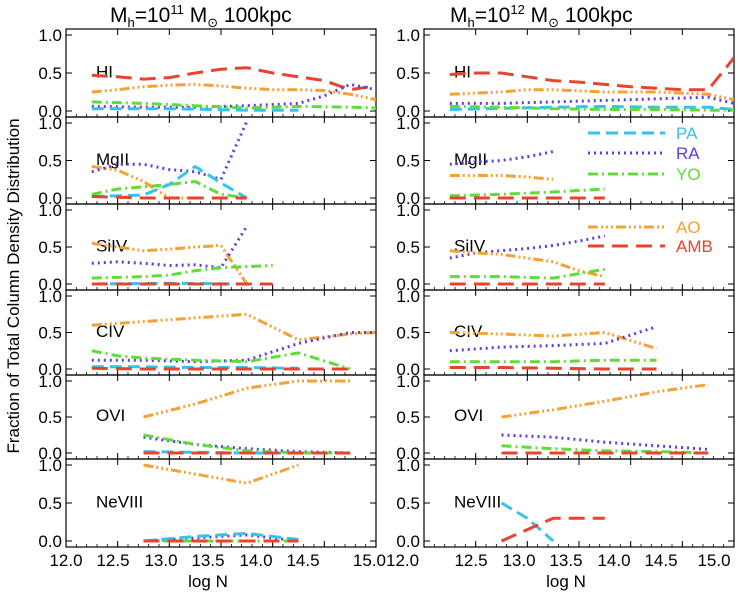 This screenshot has width=747, height=597. Describe the element at coordinates (170, 247) in the screenshot. I see `series-line-left-siiv-ra` at that location.